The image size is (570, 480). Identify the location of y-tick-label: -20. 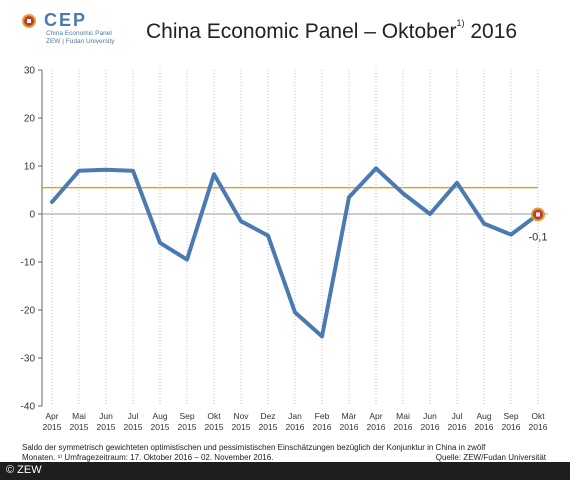
(28, 311).